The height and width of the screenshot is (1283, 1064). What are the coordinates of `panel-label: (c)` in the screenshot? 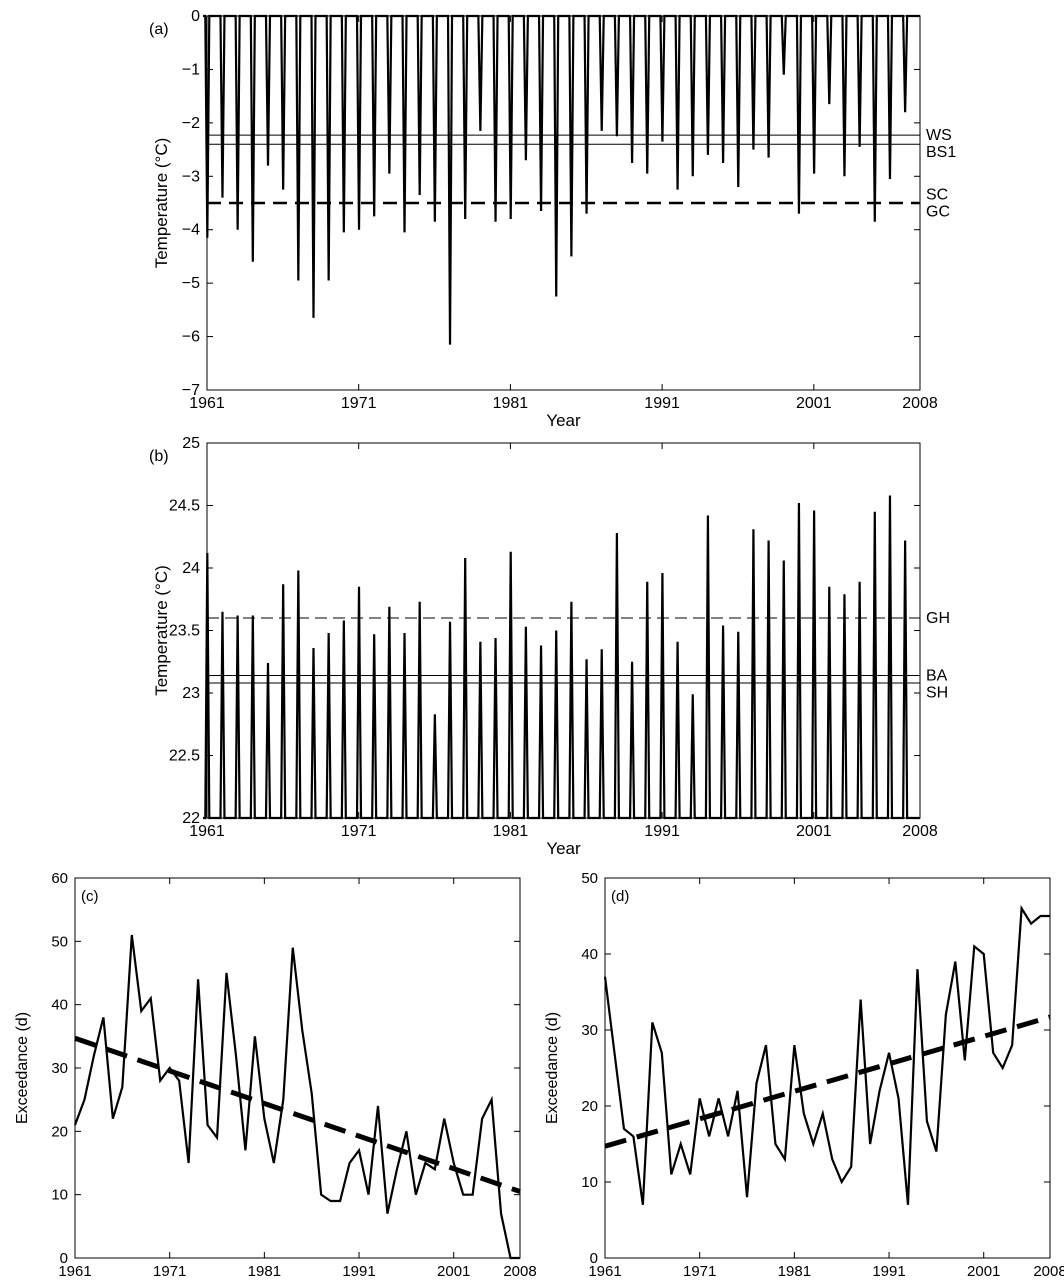 It's located at (90, 896).